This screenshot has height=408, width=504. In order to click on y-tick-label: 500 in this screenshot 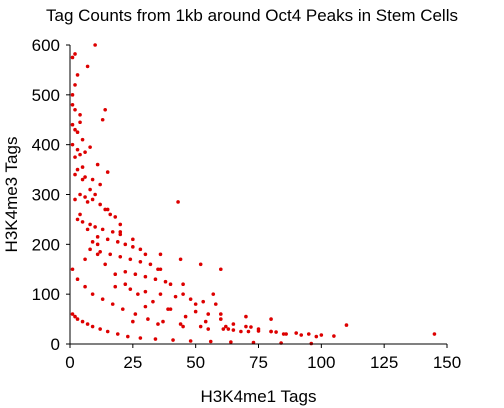, I will do `click(46, 95)`.